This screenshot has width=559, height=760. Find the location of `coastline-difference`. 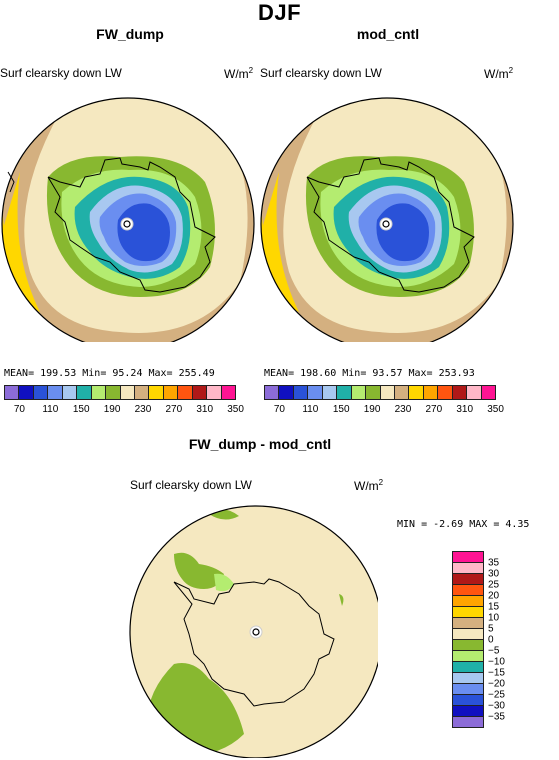

coastline-difference is located at coordinates (254, 642).